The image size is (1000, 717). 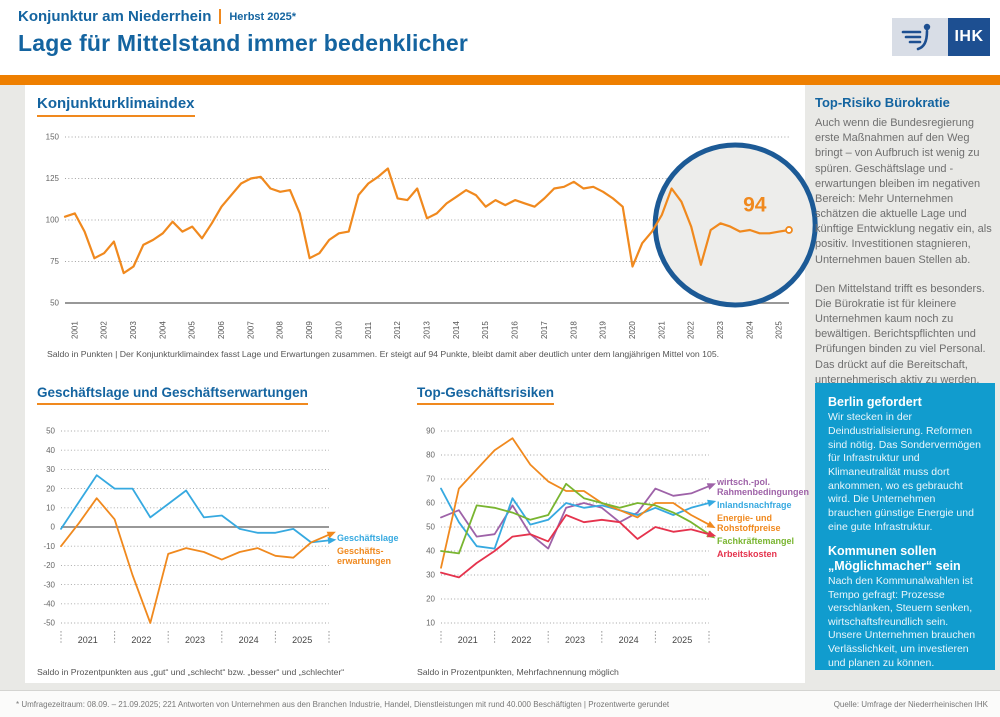 I want to click on legend-item-arbeitskosten: Arbeitskosten, so click(x=747, y=554).